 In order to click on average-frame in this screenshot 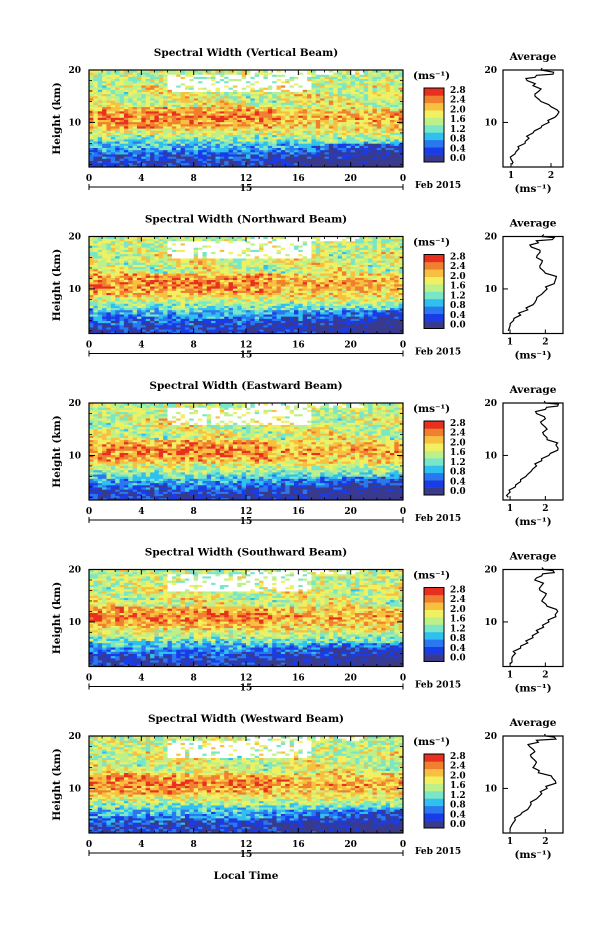, I will do `click(533, 118)`.